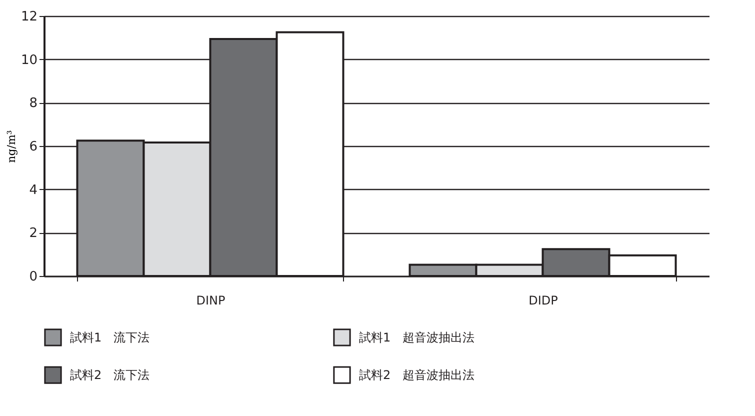  What do you see at coordinates (417, 337) in the screenshot?
I see `legend-label: 試料1 超音波抽出法` at bounding box center [417, 337].